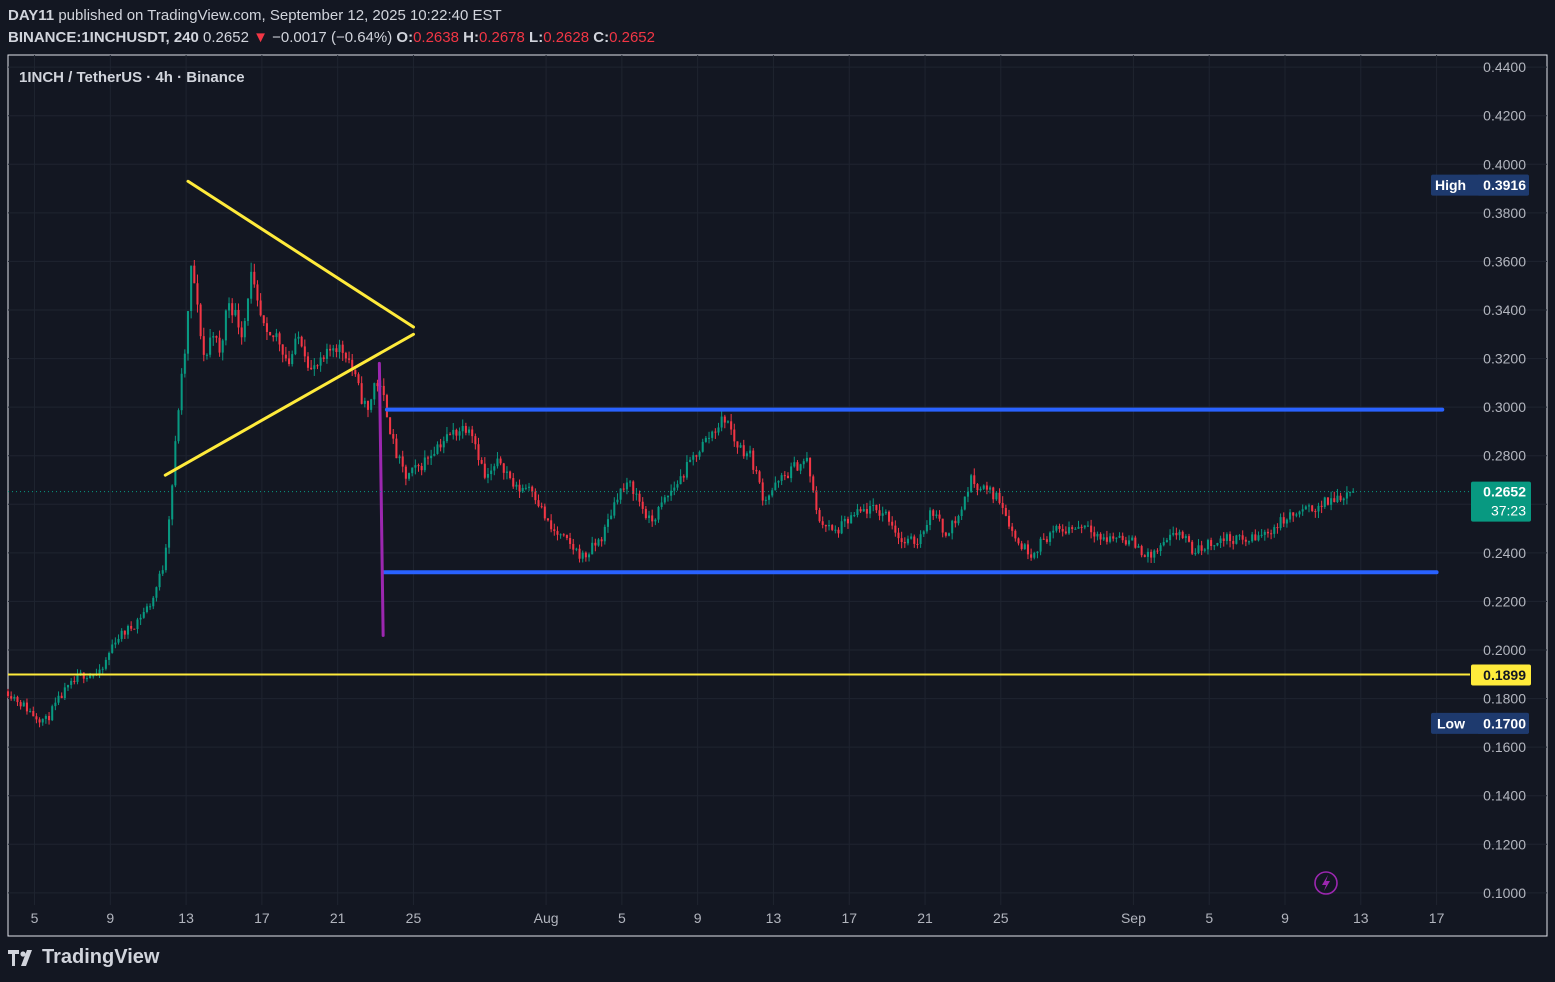 Image resolution: width=1555 pixels, height=982 pixels. Describe the element at coordinates (1504, 650) in the screenshot. I see `y-tick-label: 0.2000` at that location.